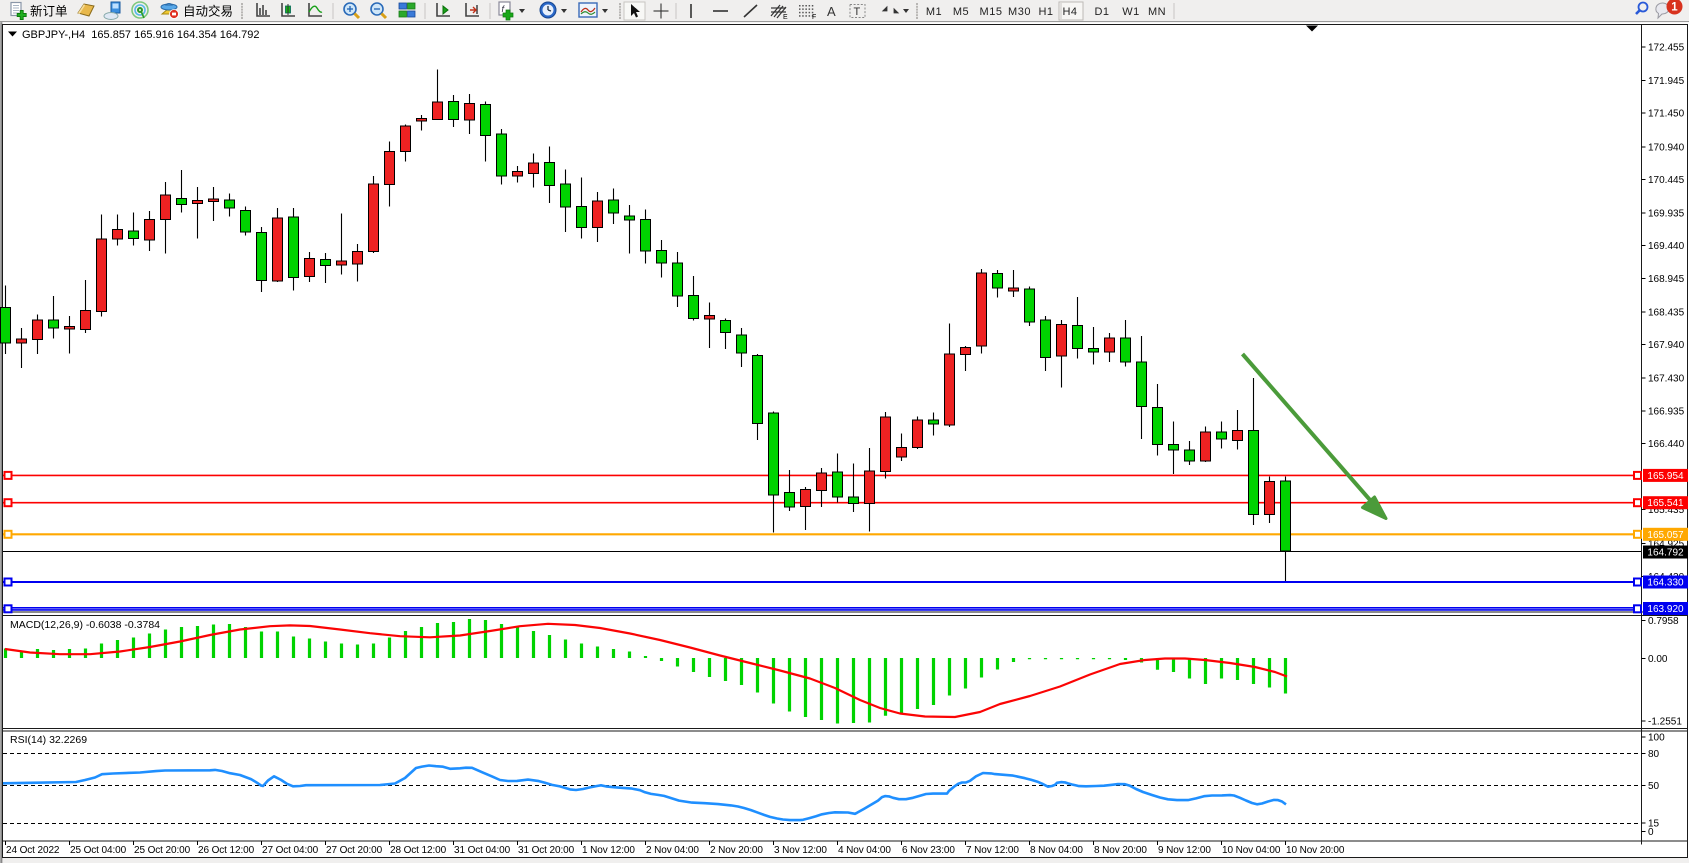  I want to click on svg-text: RSI(14) 32.2269, so click(48, 740).